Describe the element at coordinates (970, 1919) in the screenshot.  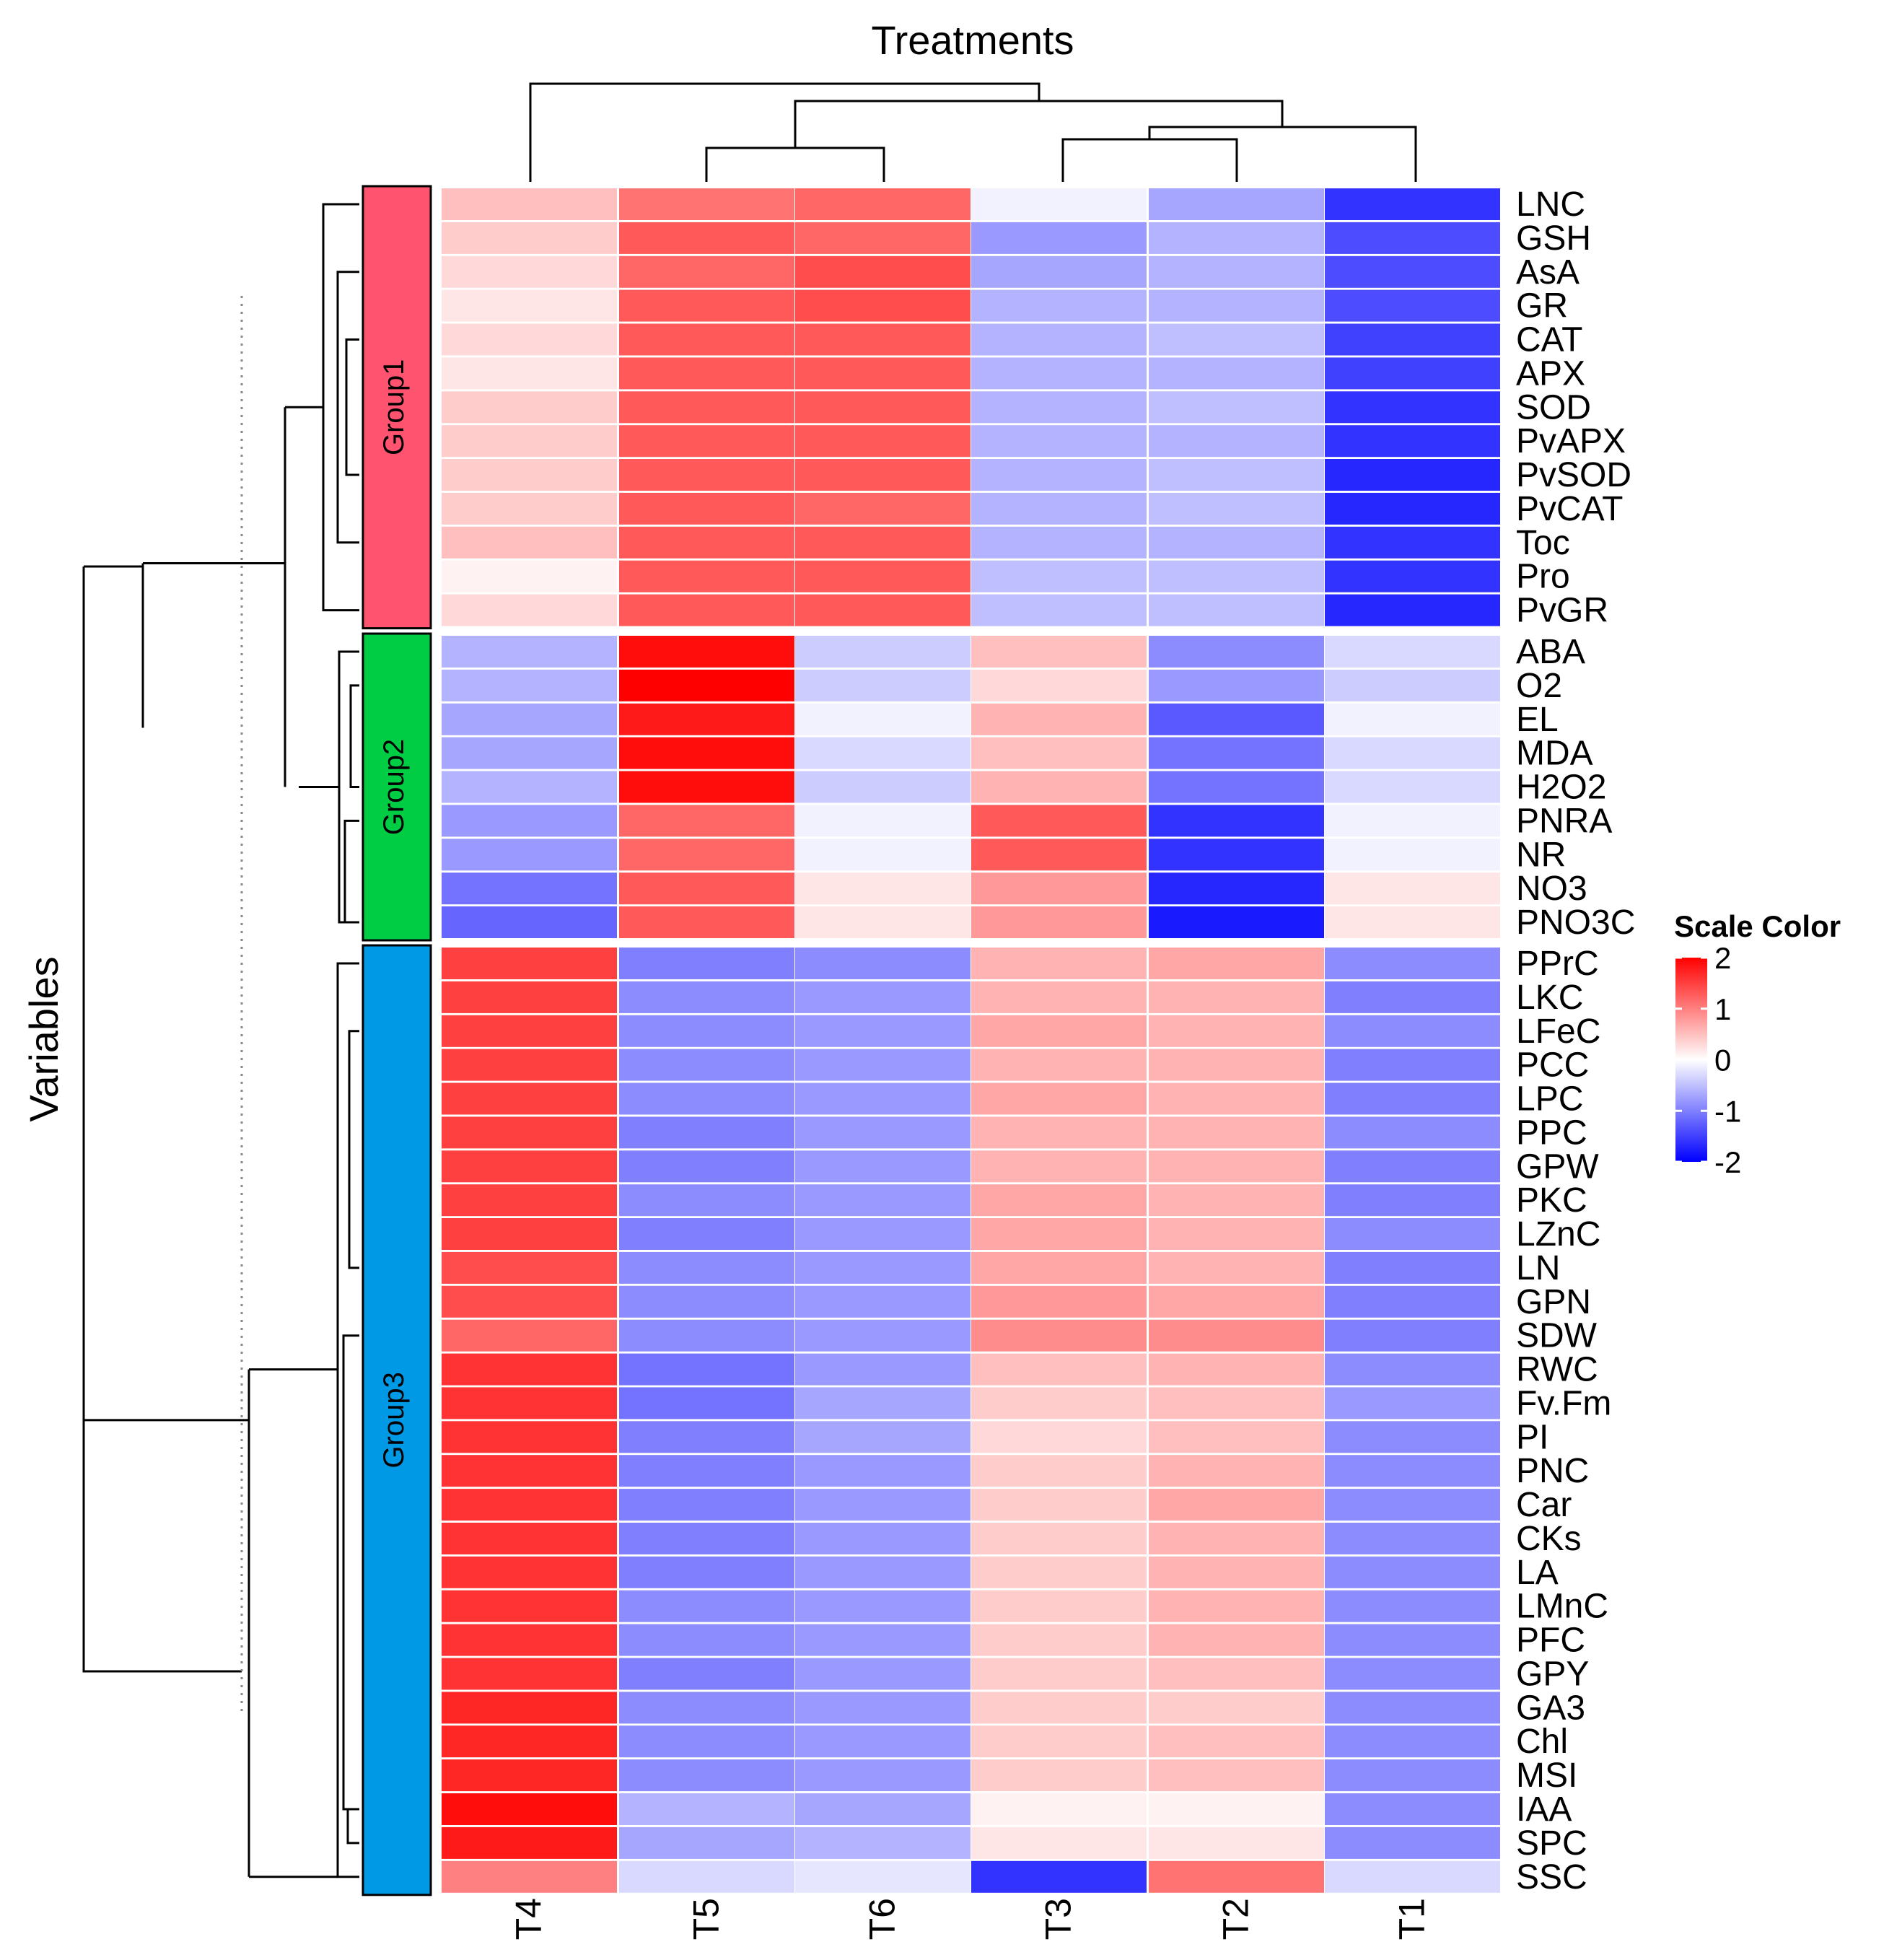
I see `column-labels: T4 T5 T6 T3 T2 T1` at that location.